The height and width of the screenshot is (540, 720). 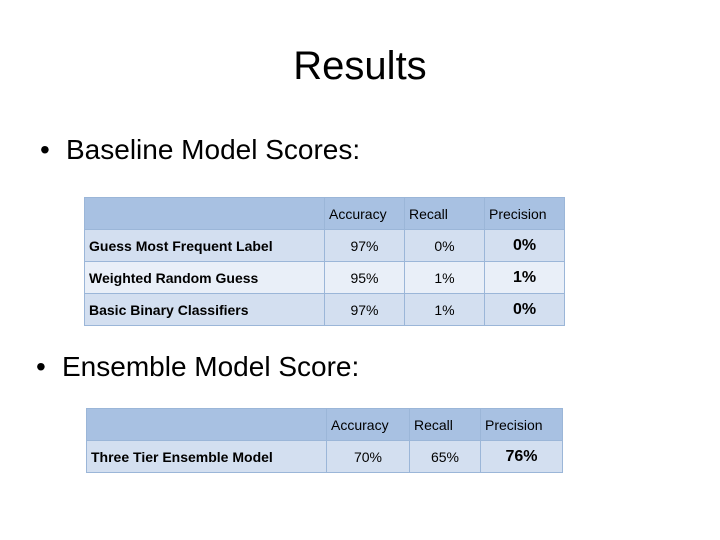 I want to click on bullet-text: Baseline Model Scores:, so click(x=213, y=149).